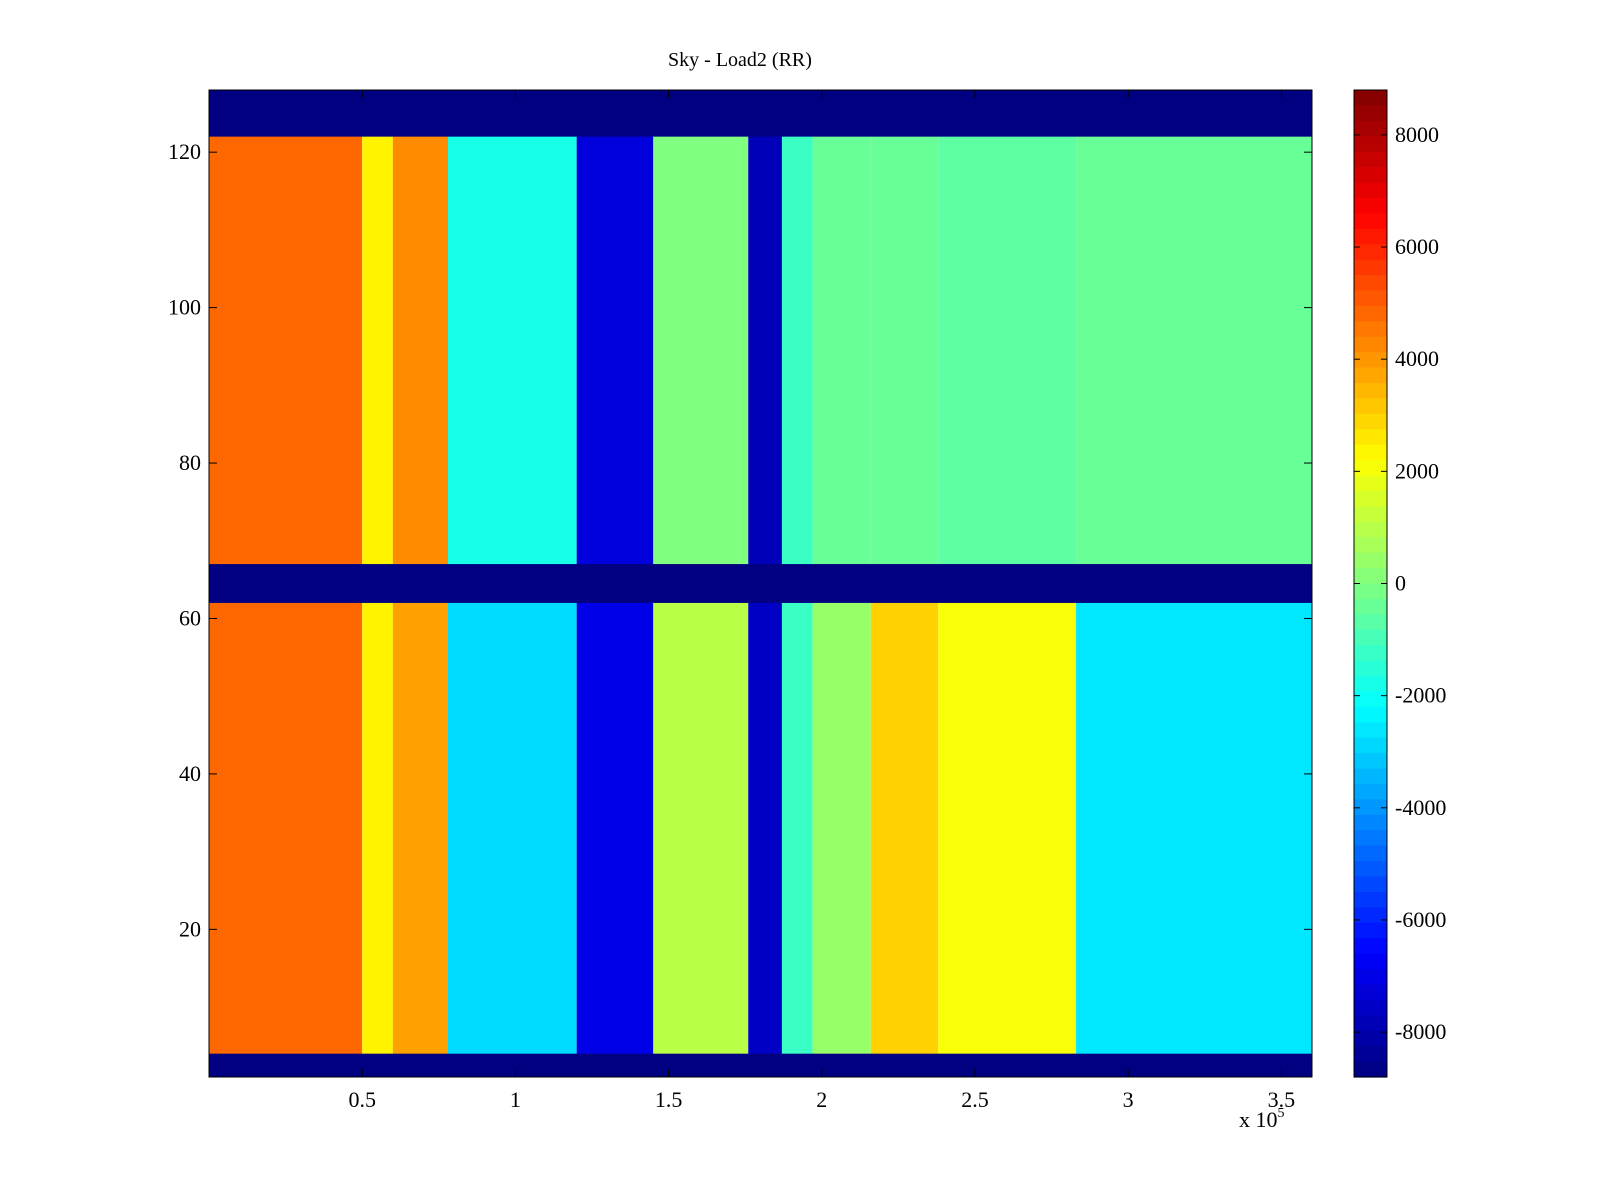 Image resolution: width=1600 pixels, height=1200 pixels. I want to click on x-tick-label: 2.5, so click(975, 1099).